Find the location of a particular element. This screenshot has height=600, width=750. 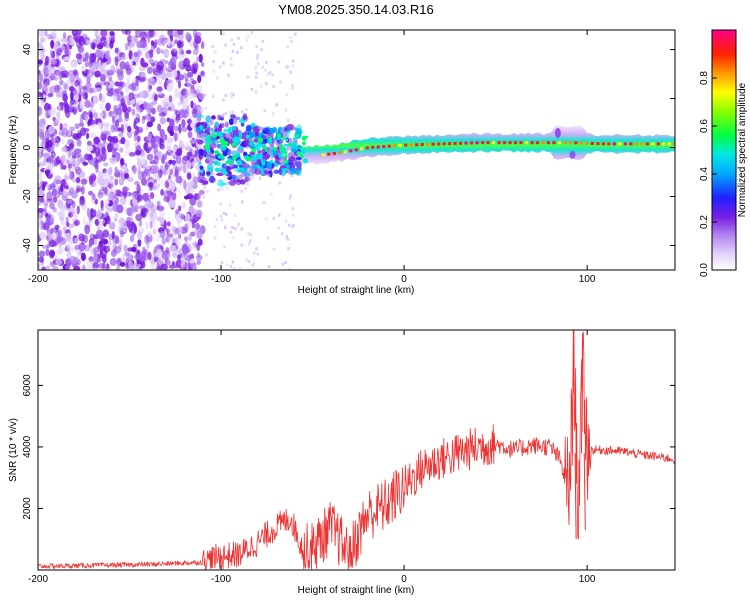

transition-peak is located at coordinates (245, 157).